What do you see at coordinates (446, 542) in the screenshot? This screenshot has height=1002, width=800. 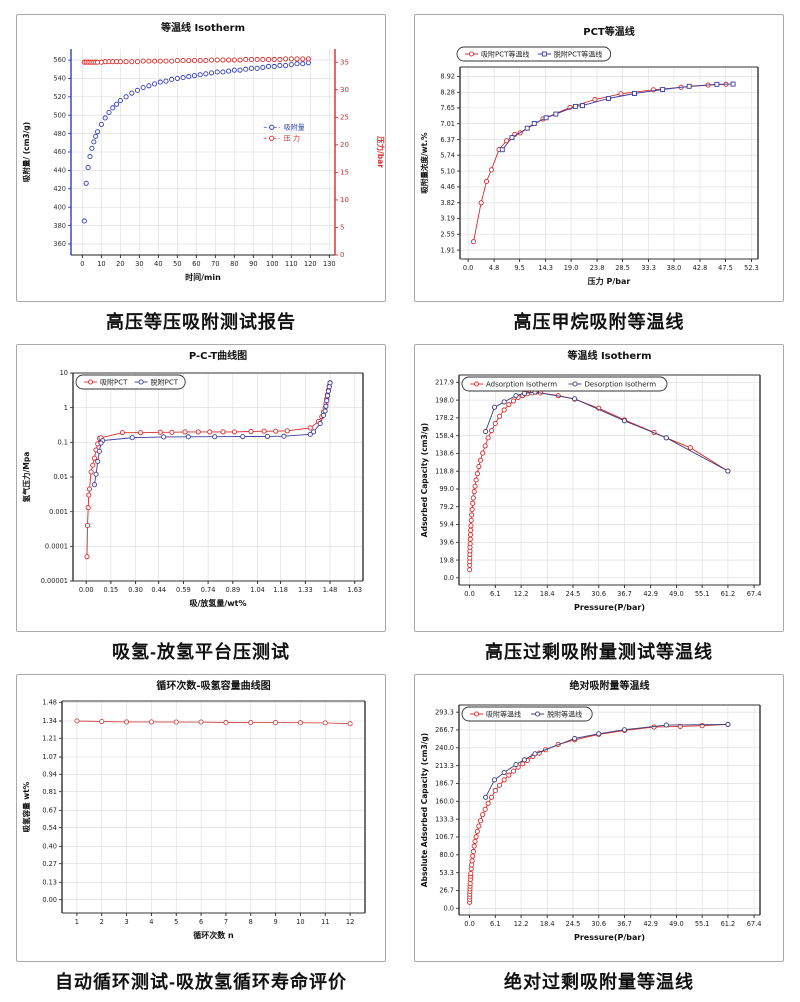 I see `svg-text: 39.6` at bounding box center [446, 542].